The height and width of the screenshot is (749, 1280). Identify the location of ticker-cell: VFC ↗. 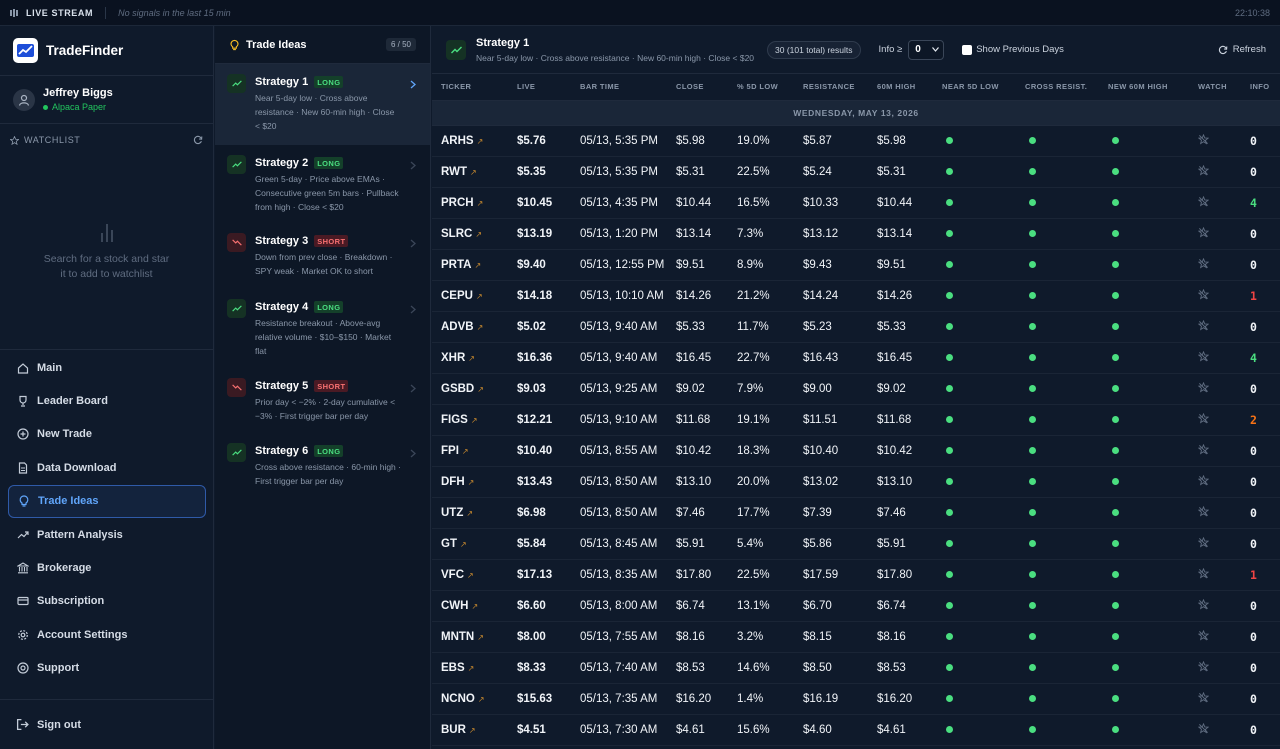
(470, 575).